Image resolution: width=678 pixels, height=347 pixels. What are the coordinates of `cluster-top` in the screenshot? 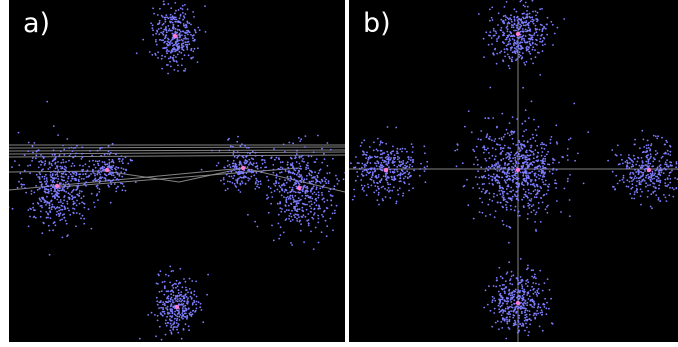 It's located at (522, 44).